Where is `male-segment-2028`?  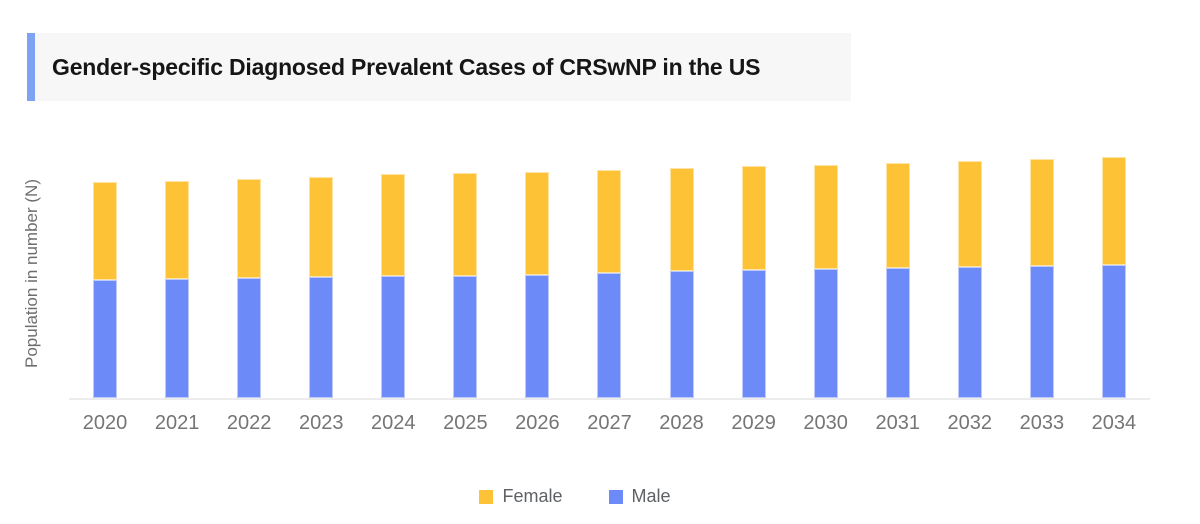
male-segment-2028 is located at coordinates (681, 334).